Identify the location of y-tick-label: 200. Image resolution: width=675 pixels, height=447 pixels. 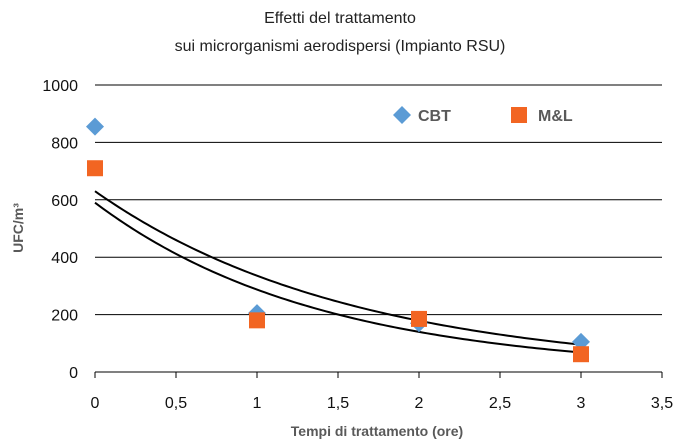
(64, 316).